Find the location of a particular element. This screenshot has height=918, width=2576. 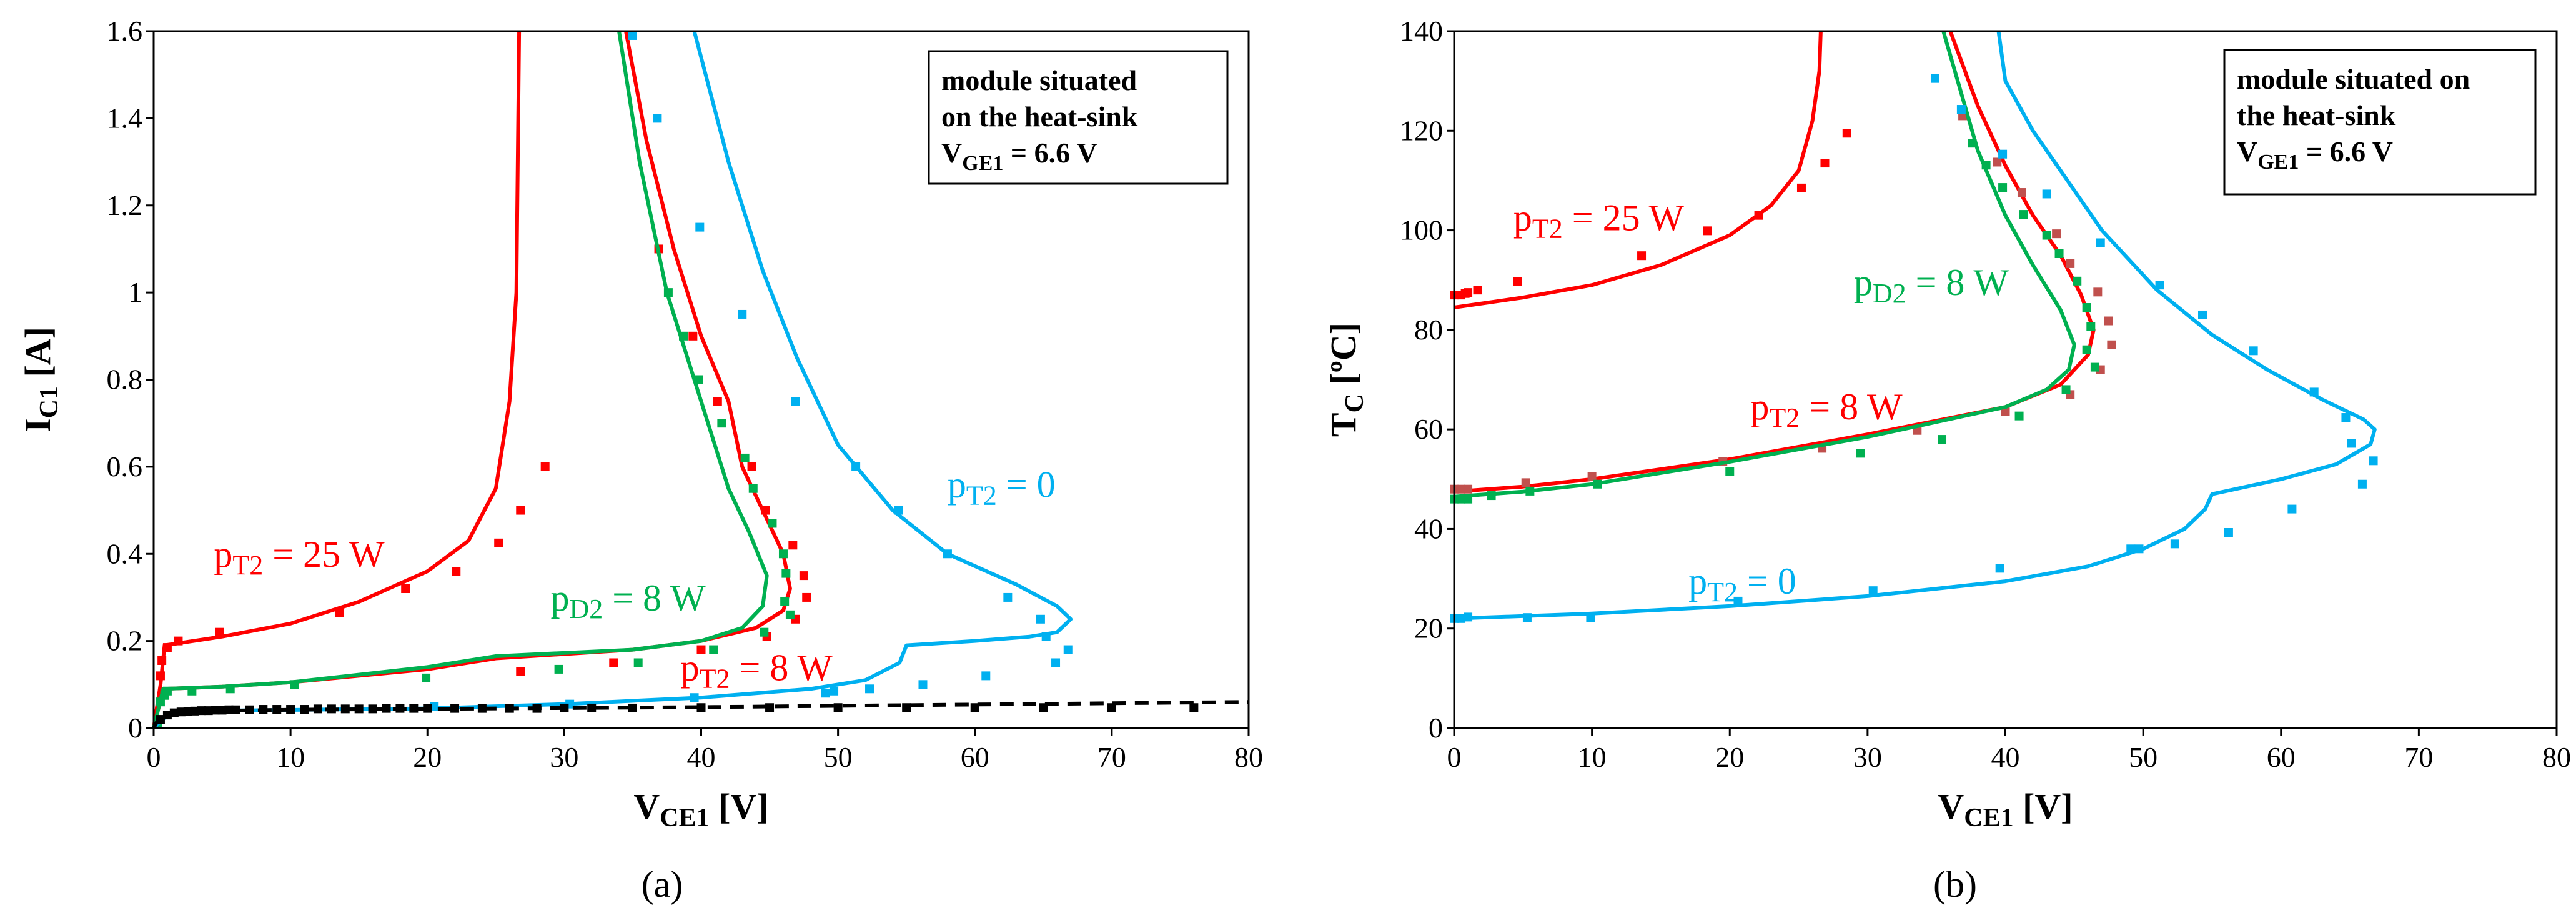

x-axis-title-main: V is located at coordinates (1951, 806).